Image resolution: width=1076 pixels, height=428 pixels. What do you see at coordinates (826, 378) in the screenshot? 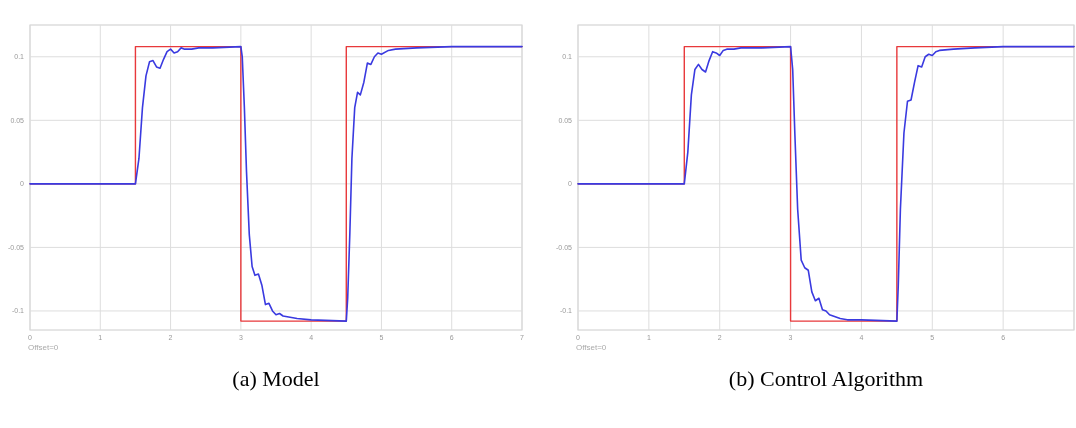
I see `text: (b) Control Algorithm` at bounding box center [826, 378].